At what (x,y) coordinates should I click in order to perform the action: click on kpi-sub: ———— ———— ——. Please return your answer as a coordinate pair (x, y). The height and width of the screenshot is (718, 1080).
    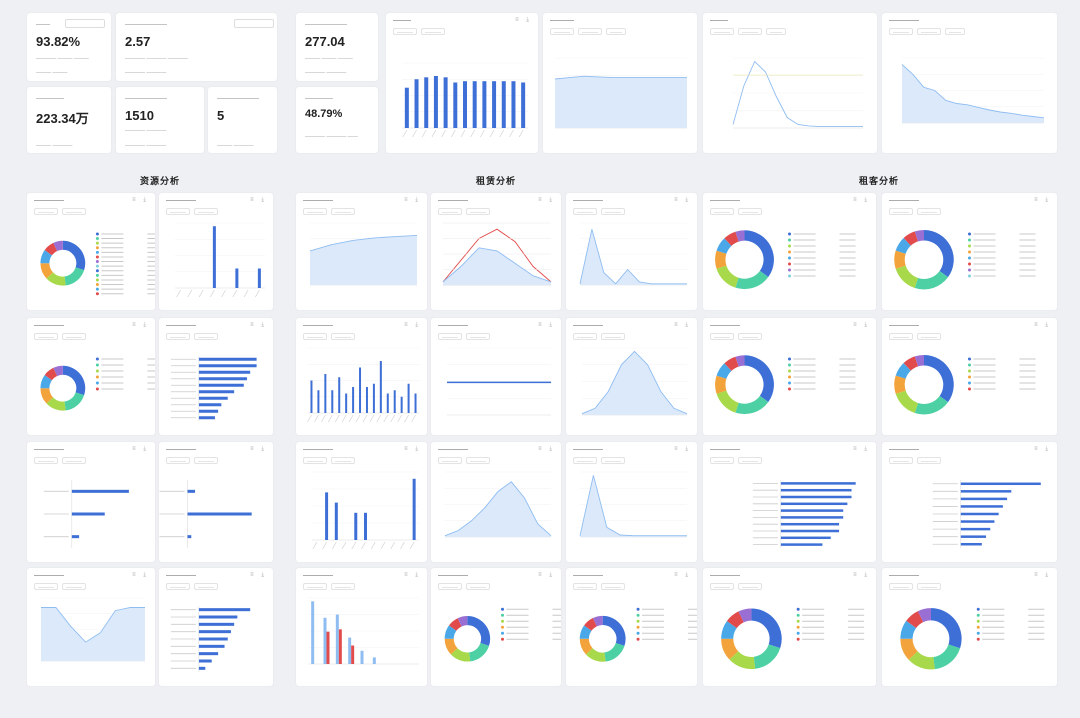
    Looking at the image, I should click on (331, 137).